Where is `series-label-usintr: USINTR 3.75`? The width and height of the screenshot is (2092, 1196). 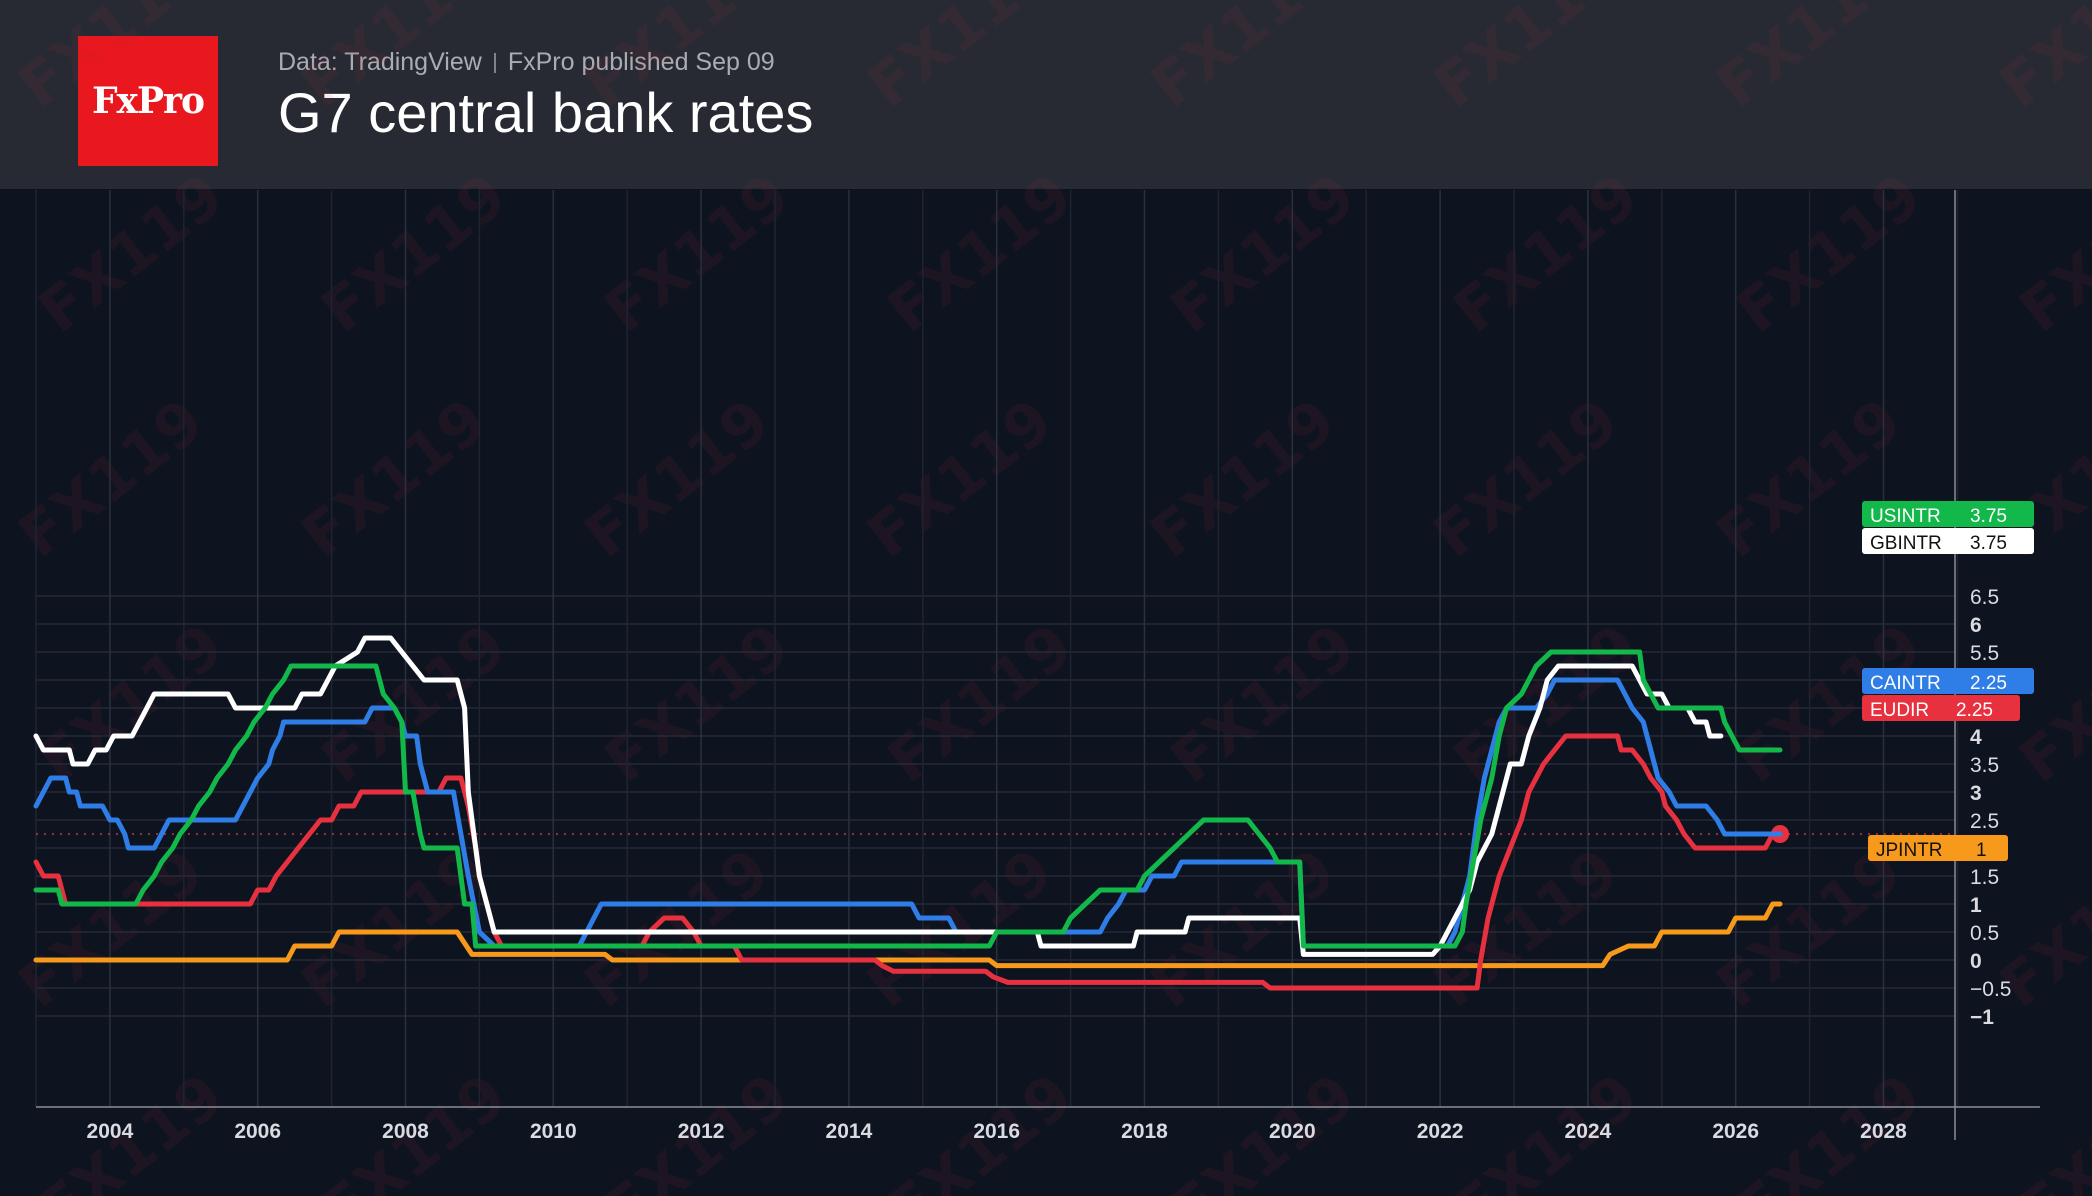
series-label-usintr: USINTR 3.75 is located at coordinates (1948, 514).